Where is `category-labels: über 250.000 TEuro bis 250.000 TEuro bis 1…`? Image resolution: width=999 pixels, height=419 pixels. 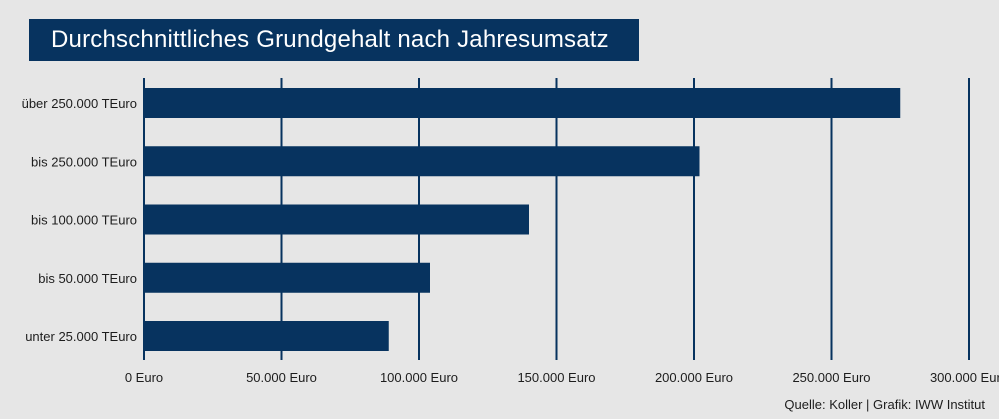
category-labels: über 250.000 TEuro bis 250.000 TEuro bis 1… is located at coordinates (79, 220).